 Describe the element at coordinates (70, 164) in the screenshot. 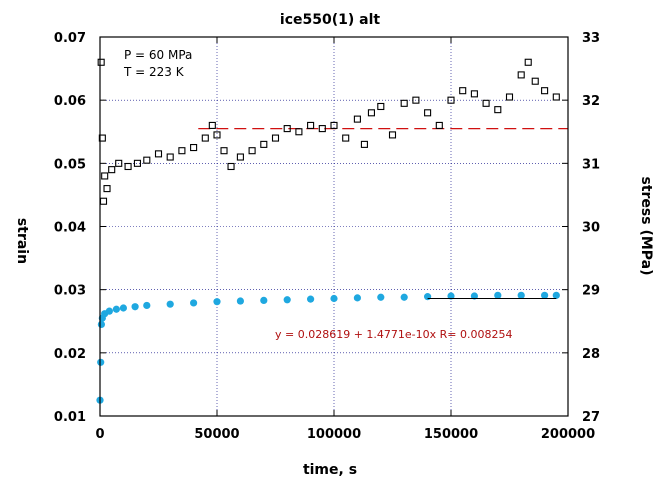

I see `y-tick-label: 0.05` at that location.